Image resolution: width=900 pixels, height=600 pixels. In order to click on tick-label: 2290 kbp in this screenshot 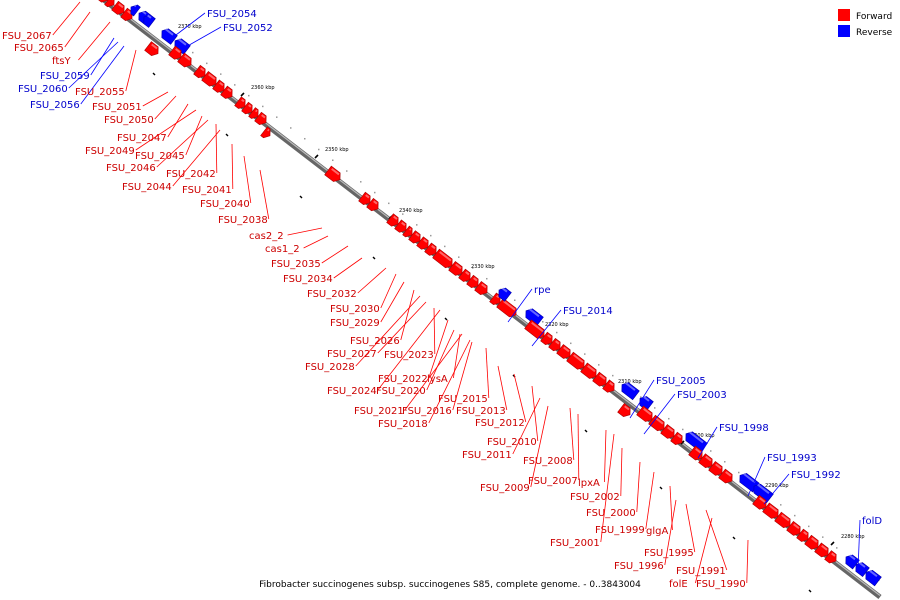, I will do `click(777, 486)`.